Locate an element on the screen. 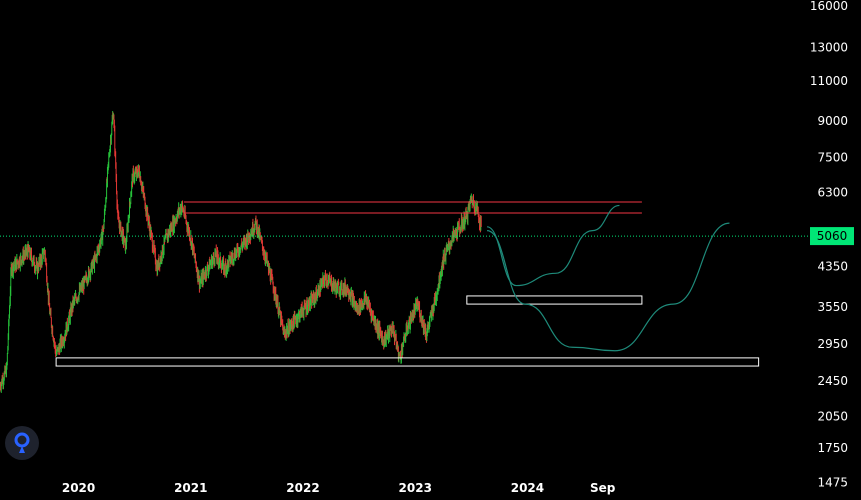 Image resolution: width=861 pixels, height=500 pixels. y-tick-label: 2950 is located at coordinates (832, 344).